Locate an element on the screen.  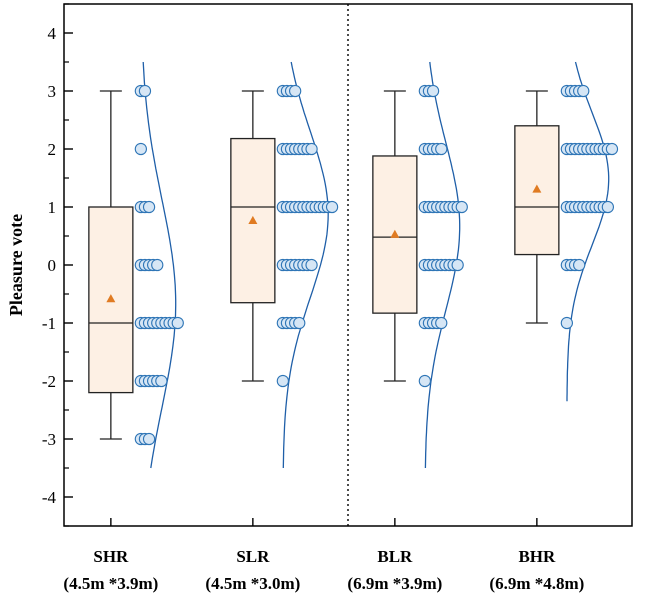
y-tick-label: 3 is located at coordinates (52, 91).